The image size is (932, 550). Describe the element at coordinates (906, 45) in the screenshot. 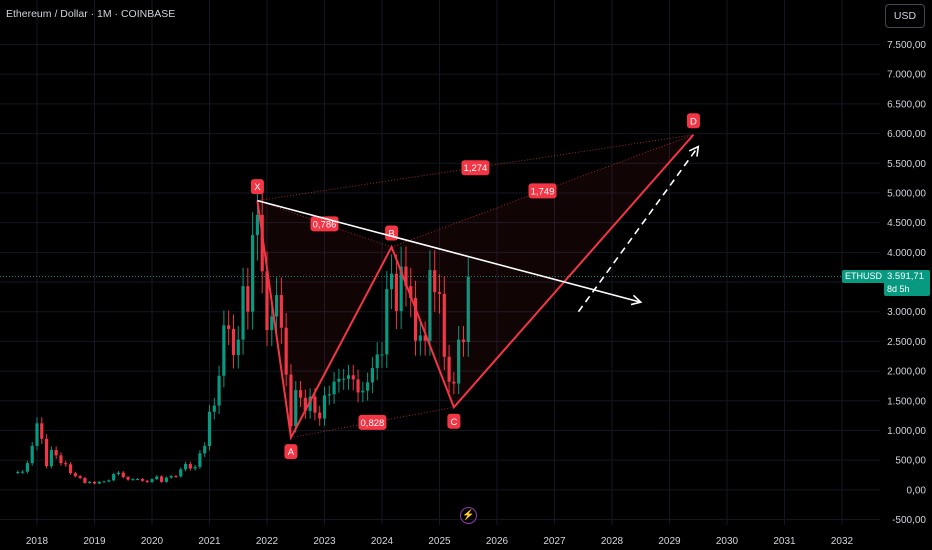

I see `y-tick-label: 7.500,00` at that location.